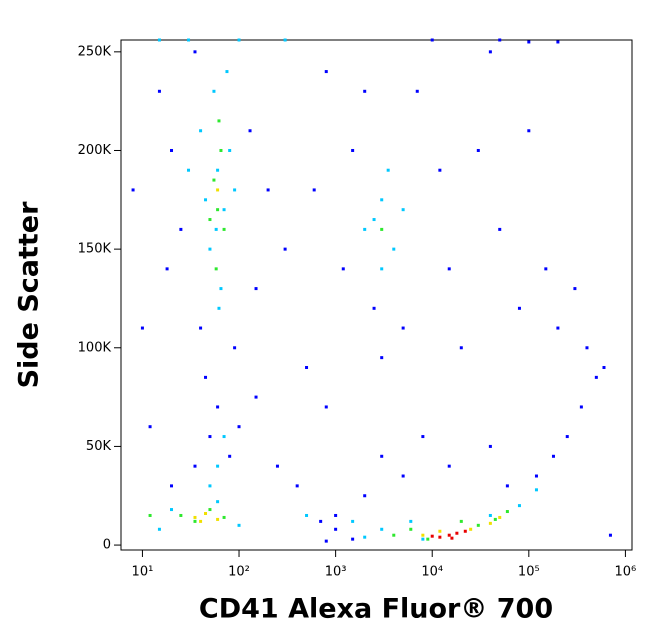 This screenshot has width=653, height=641. Describe the element at coordinates (529, 572) in the screenshot. I see `x-tick-label: 10⁵` at that location.